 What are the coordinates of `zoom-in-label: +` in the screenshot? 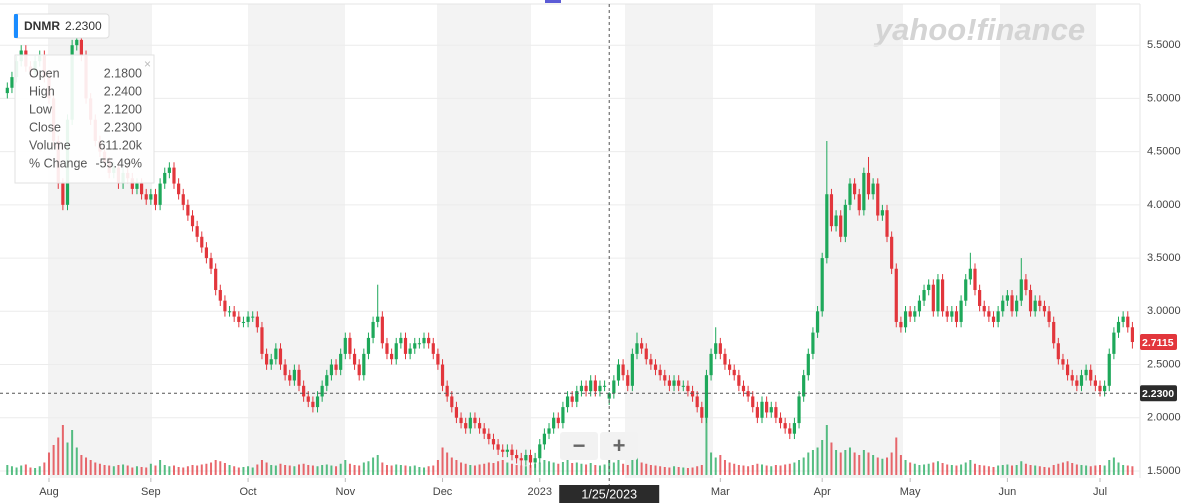 It's located at (619, 445).